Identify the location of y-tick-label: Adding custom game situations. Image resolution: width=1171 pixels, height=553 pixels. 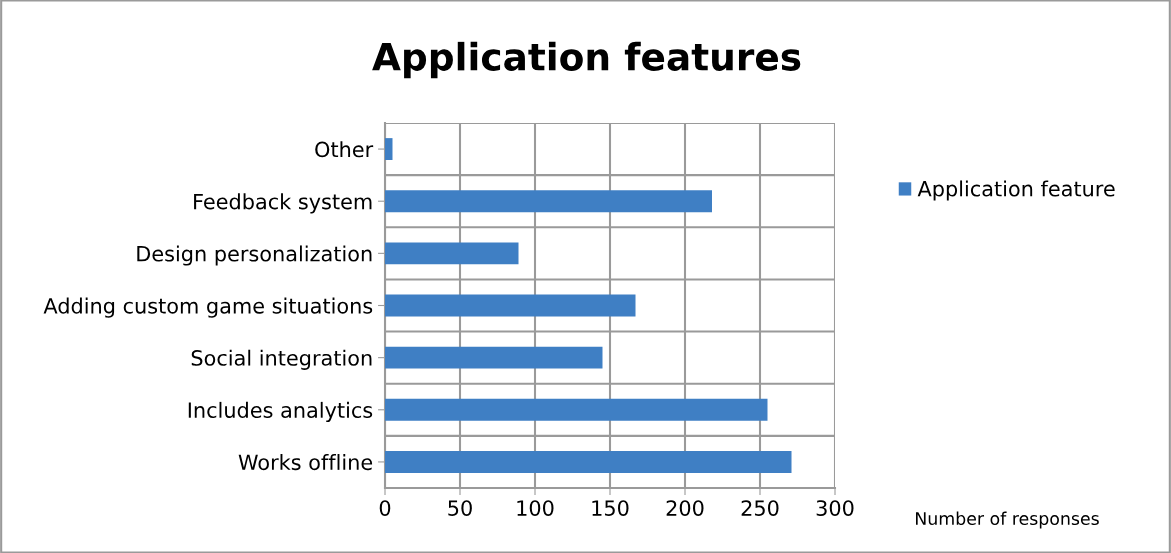
(208, 307).